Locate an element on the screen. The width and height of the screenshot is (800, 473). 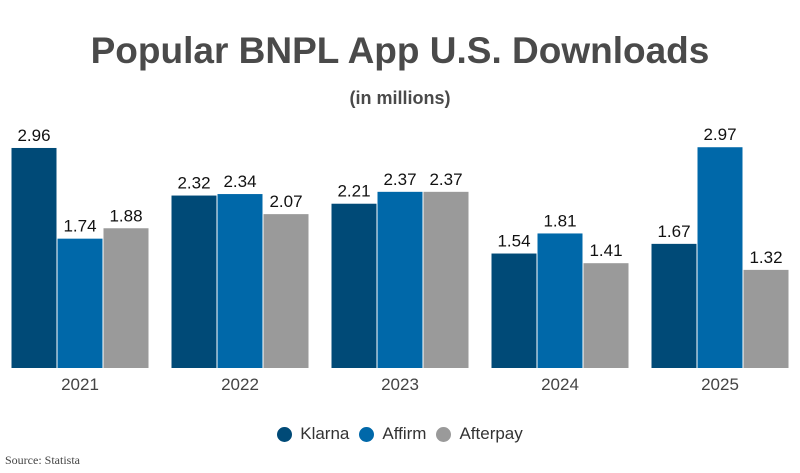
bar-klarna-2024 is located at coordinates (514, 310).